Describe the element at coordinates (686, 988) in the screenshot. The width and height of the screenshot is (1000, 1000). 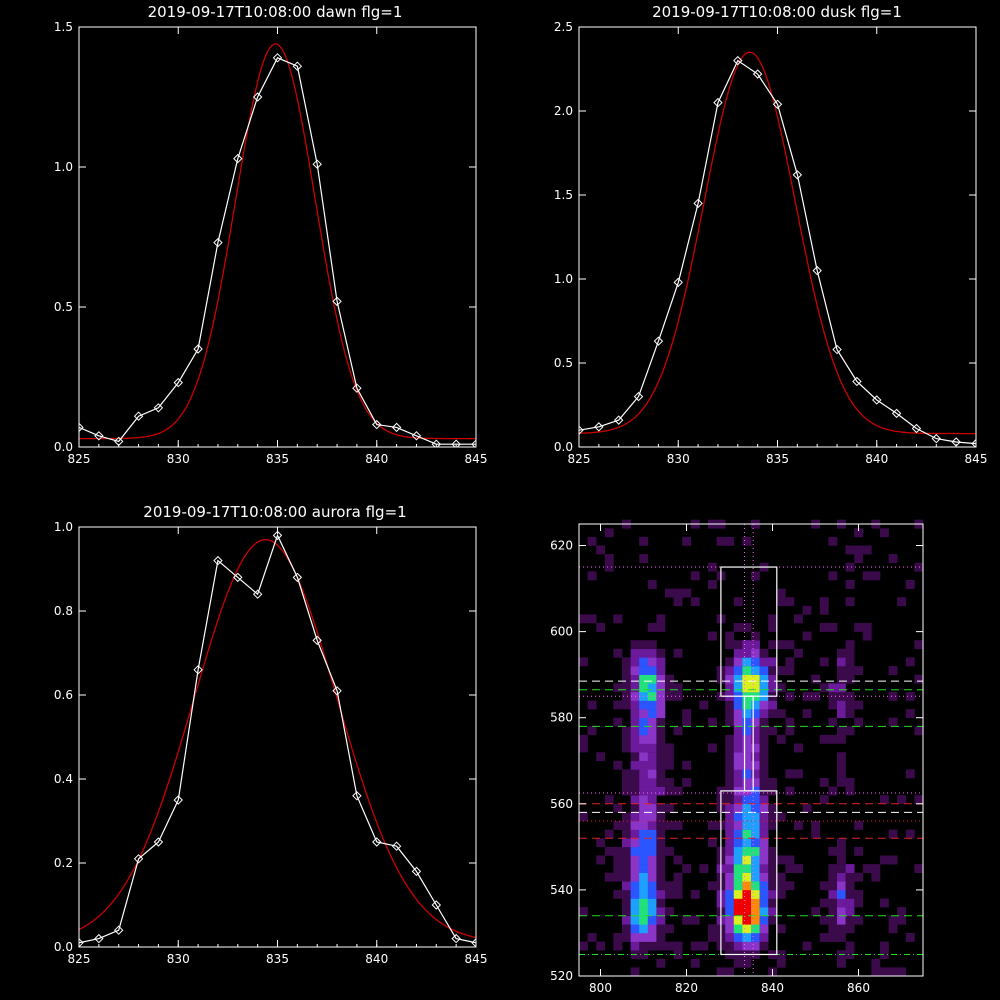
I see `x-tick-label: 820` at that location.